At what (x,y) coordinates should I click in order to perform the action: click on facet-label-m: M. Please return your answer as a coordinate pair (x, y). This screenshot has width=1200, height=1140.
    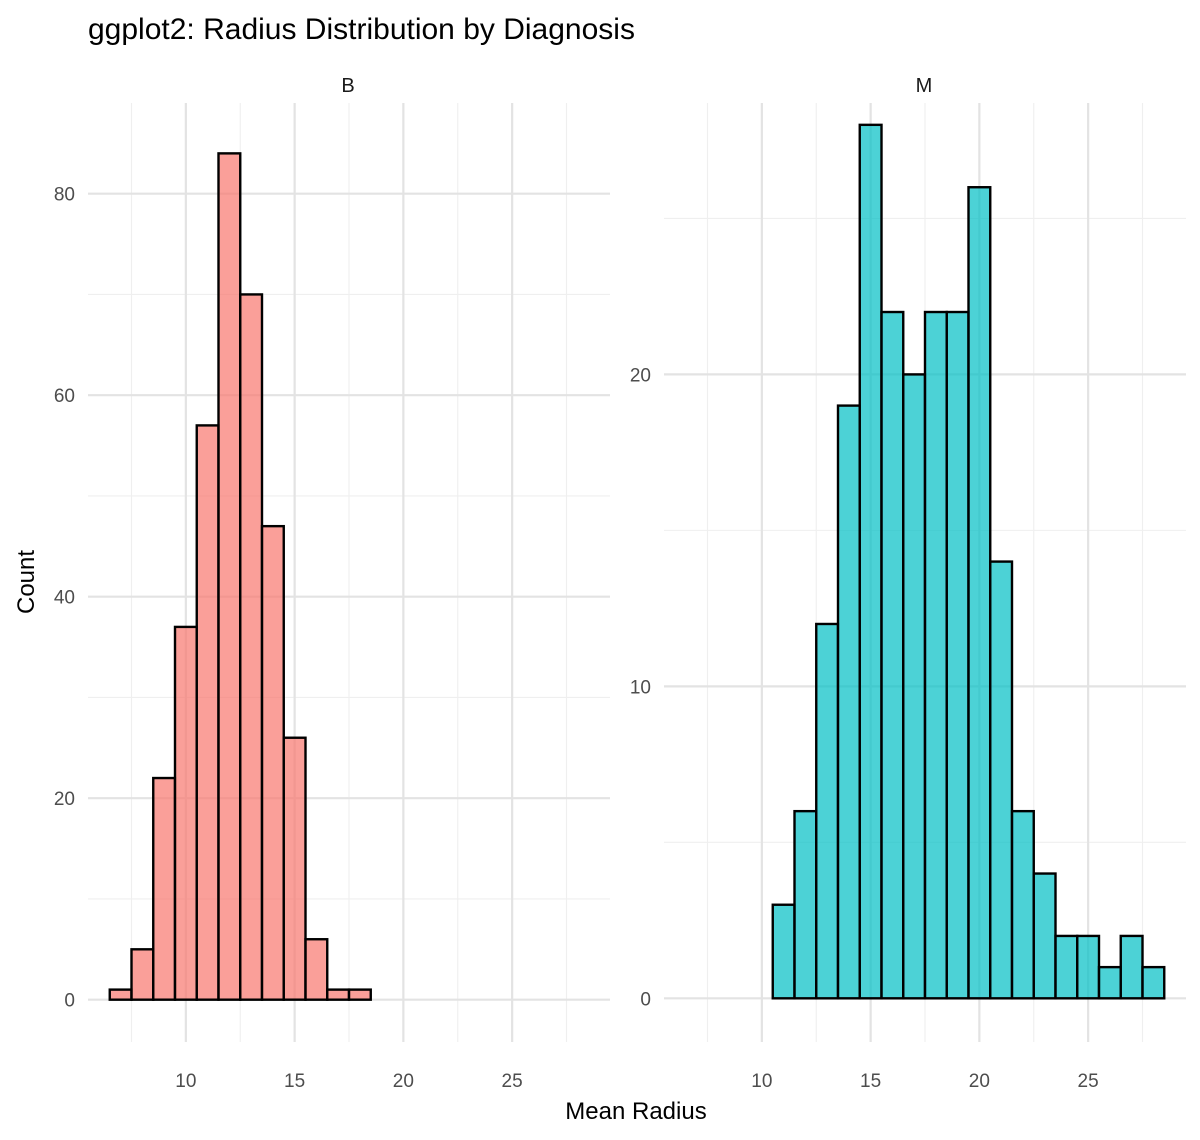
    Looking at the image, I should click on (924, 86).